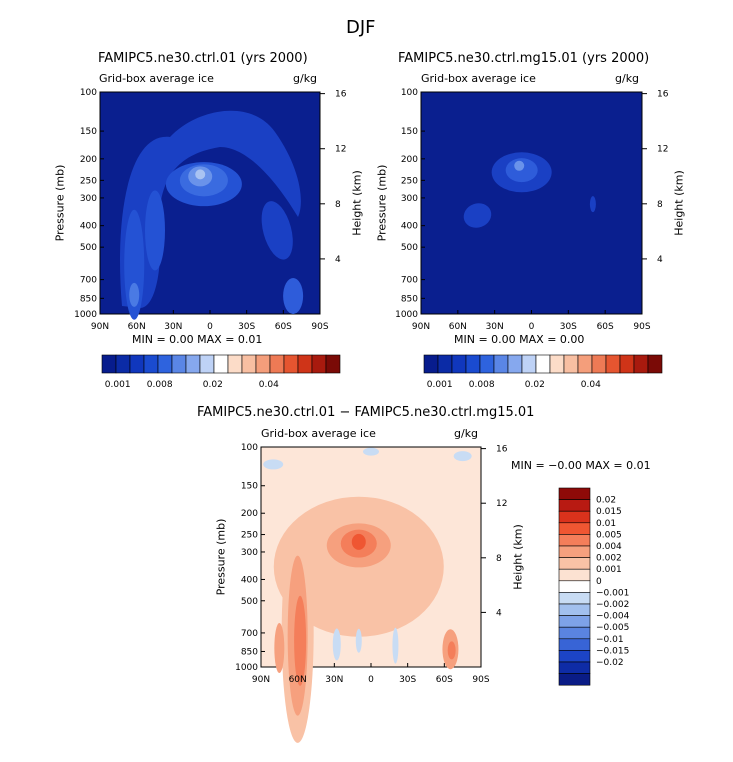 The height and width of the screenshot is (762, 733). Describe the element at coordinates (277, 230) in the screenshot. I see `p1-contour-sh-mid` at that location.